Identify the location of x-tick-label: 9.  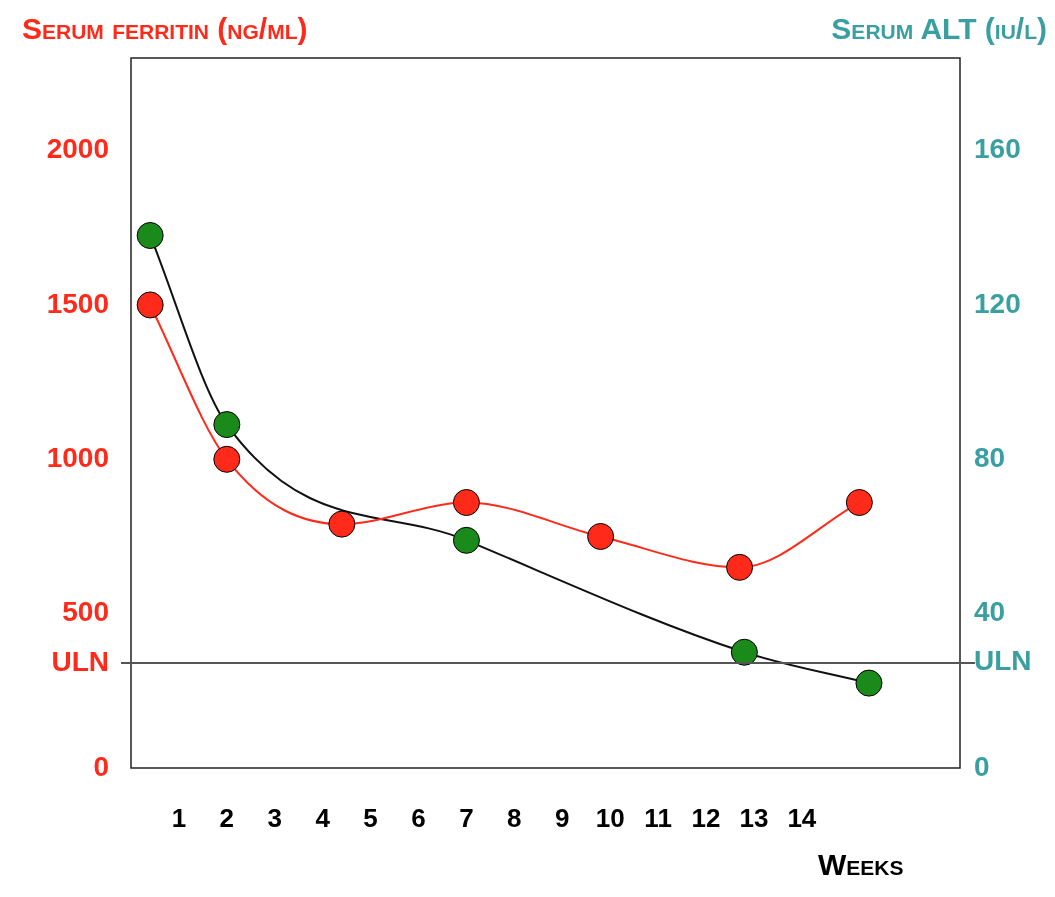
(562, 817).